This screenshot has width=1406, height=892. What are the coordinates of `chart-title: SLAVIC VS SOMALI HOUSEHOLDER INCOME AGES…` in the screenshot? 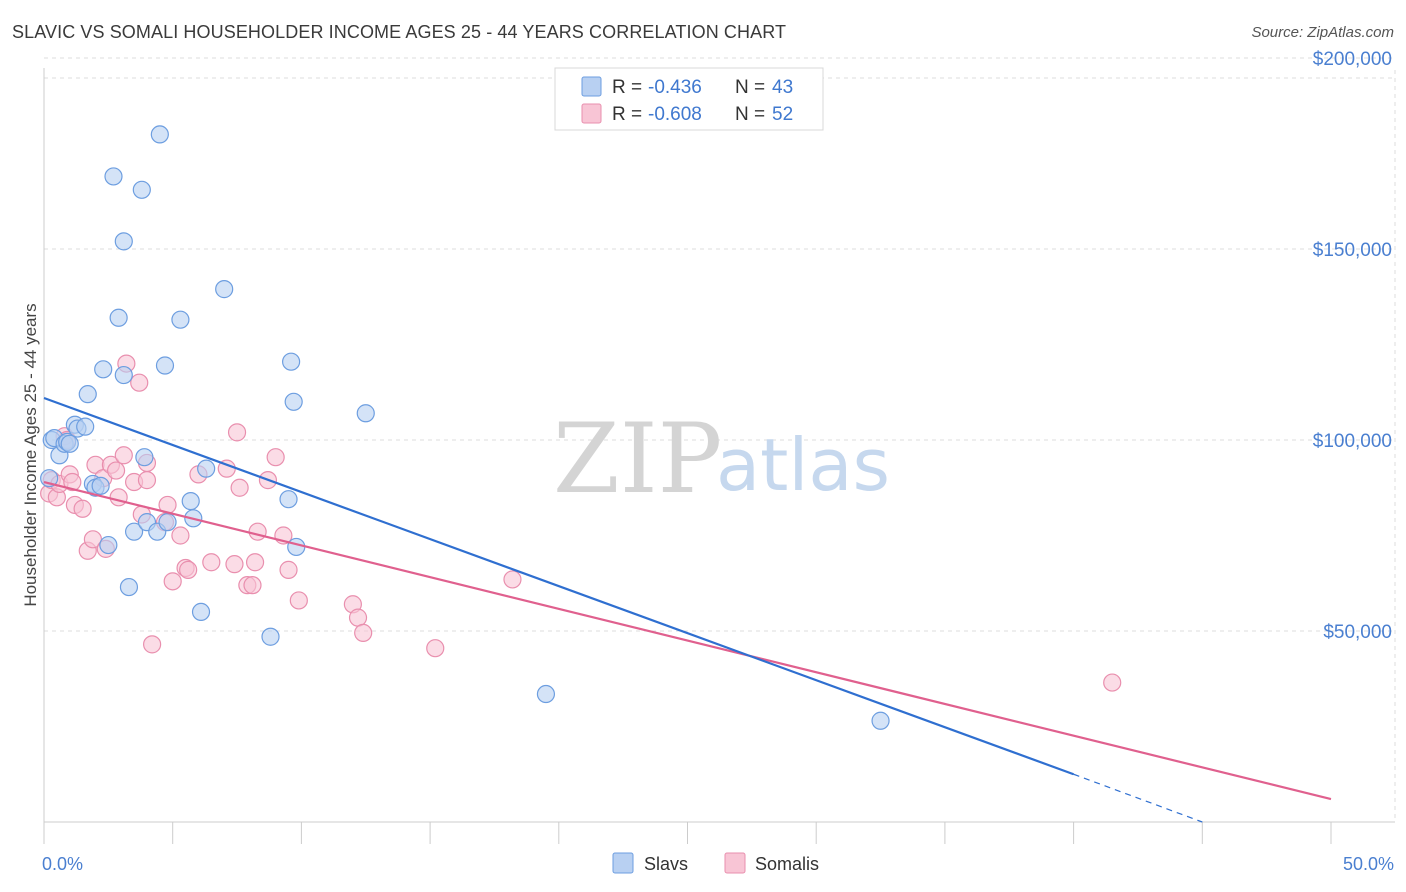 It's located at (399, 32).